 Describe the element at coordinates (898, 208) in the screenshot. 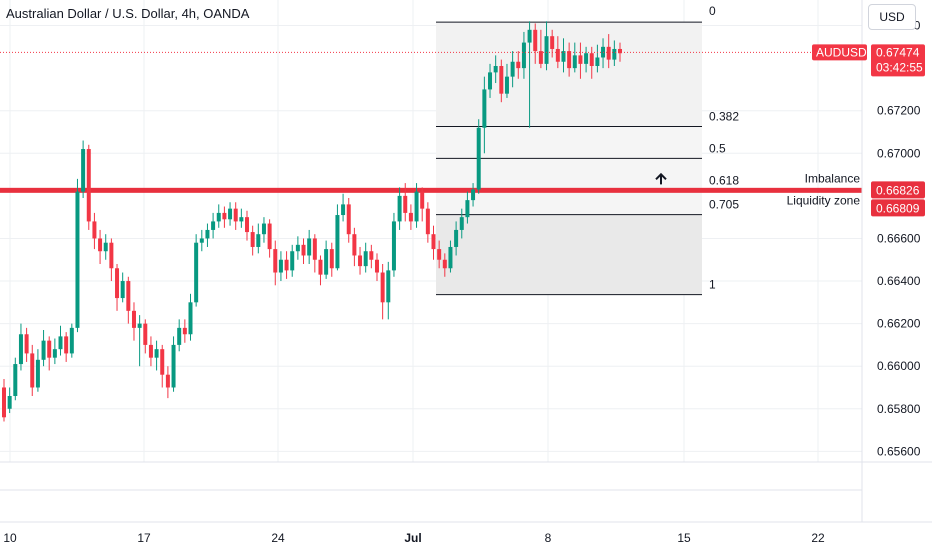

I see `liquidity-price-value: 0.66809` at that location.